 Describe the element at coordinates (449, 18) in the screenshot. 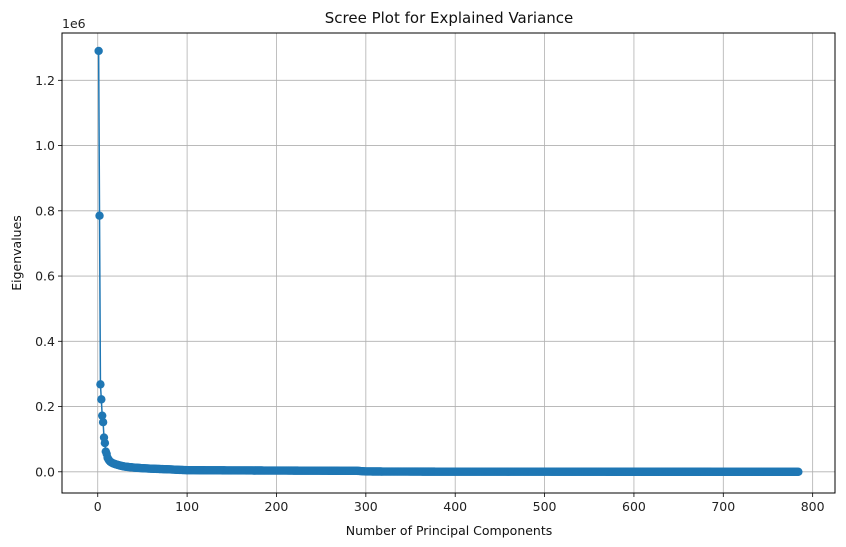

I see `chart-title: Scree Plot for Explained Variance` at that location.